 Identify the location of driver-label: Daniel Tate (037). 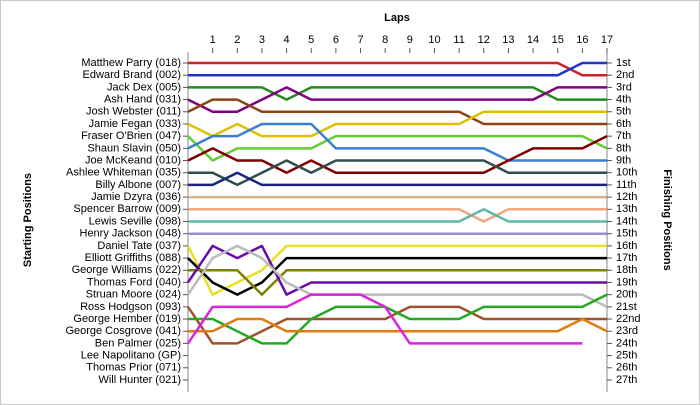
(139, 246).